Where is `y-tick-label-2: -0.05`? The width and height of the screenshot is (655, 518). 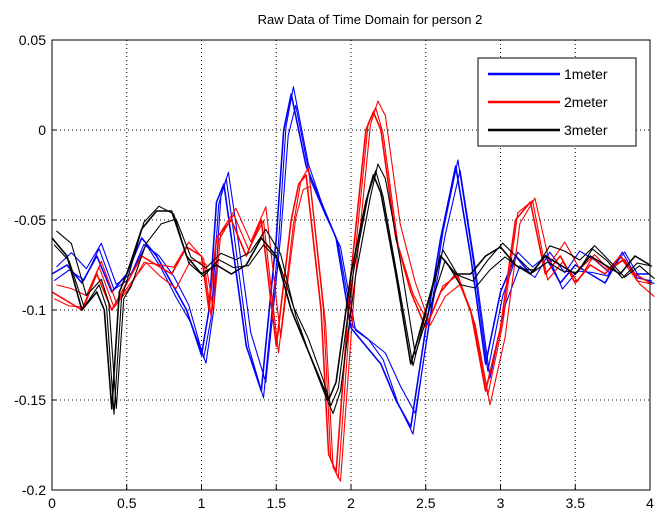 y-tick-label-2: -0.05 is located at coordinates (30, 220).